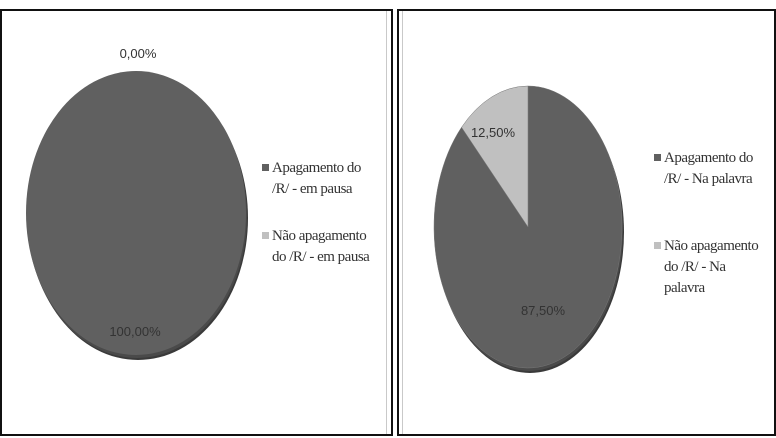 Image resolution: width=776 pixels, height=438 pixels. What do you see at coordinates (543, 310) in the screenshot?
I see `slice-data-label: 87,50%` at bounding box center [543, 310].